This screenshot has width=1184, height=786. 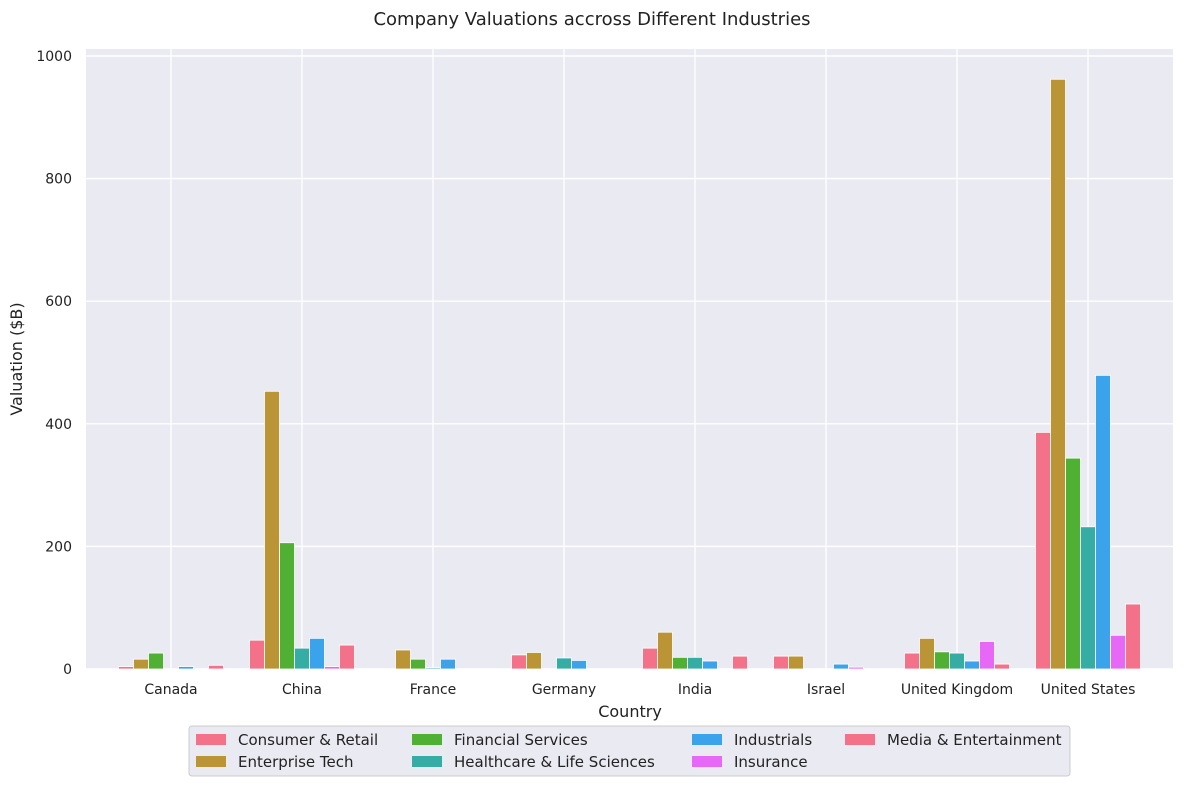 I want to click on y-axis-label: Valuation ($B), so click(x=16, y=358).